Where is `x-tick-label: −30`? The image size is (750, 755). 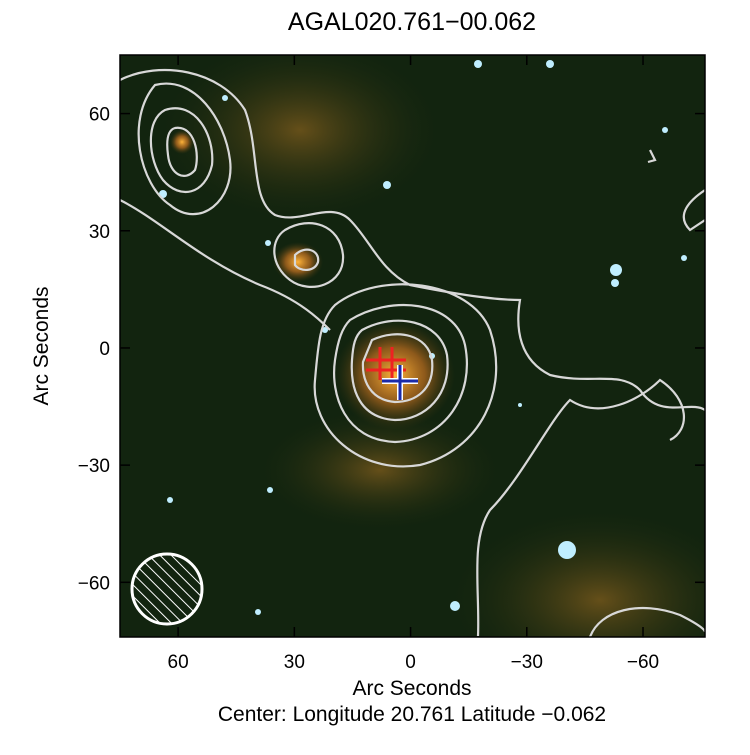
x-tick-label: −30 is located at coordinates (527, 662).